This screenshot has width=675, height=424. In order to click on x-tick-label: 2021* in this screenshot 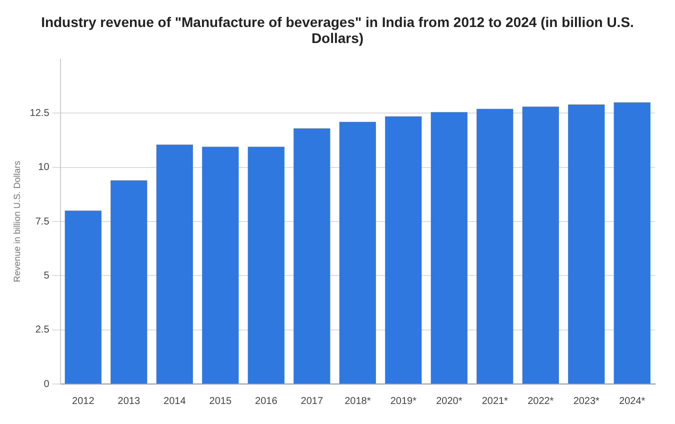, I will do `click(495, 401)`.